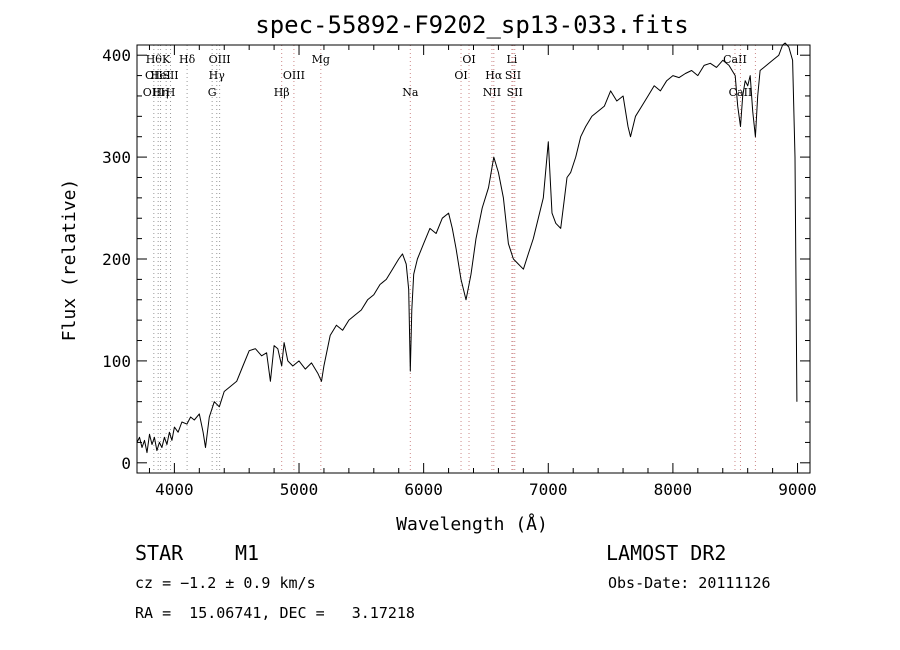  Describe the element at coordinates (212, 92) in the screenshot. I see `line-marker-label: G` at that location.